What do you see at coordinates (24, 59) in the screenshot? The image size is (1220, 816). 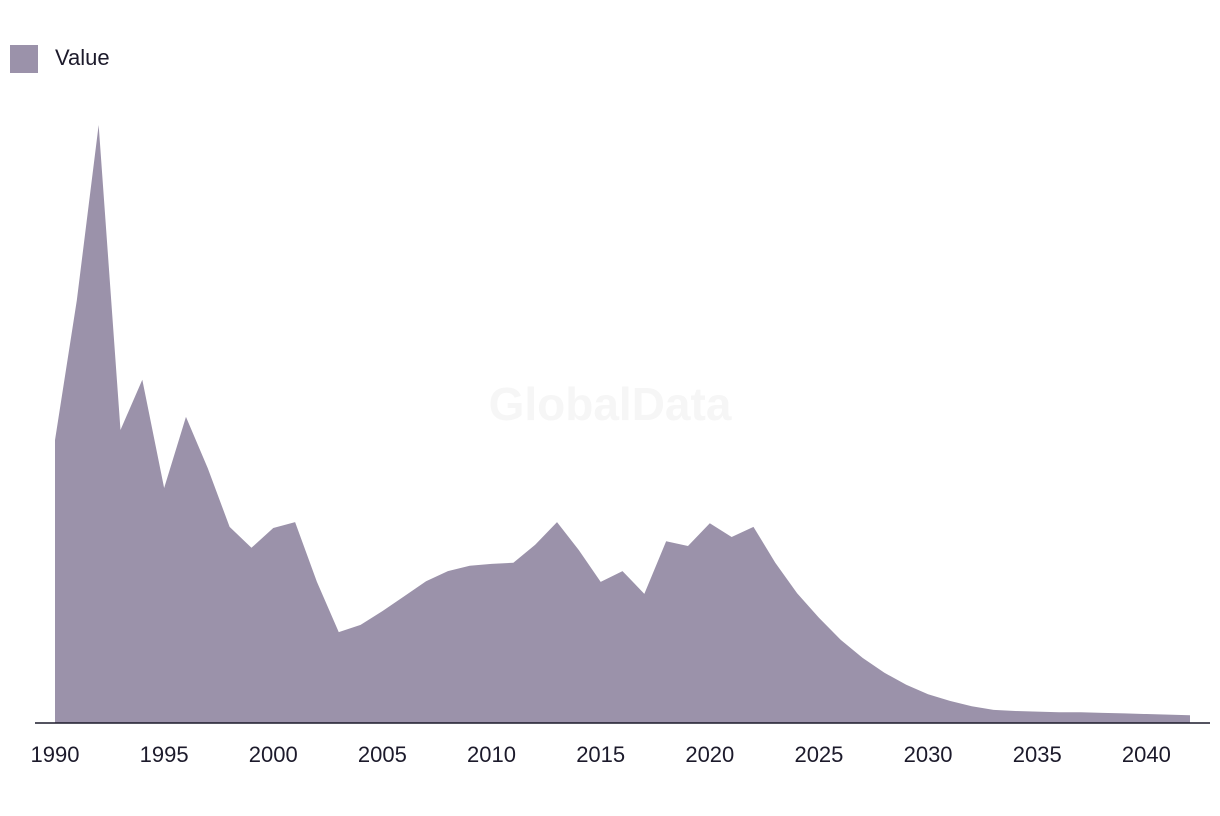 I see `legend-swatch` at bounding box center [24, 59].